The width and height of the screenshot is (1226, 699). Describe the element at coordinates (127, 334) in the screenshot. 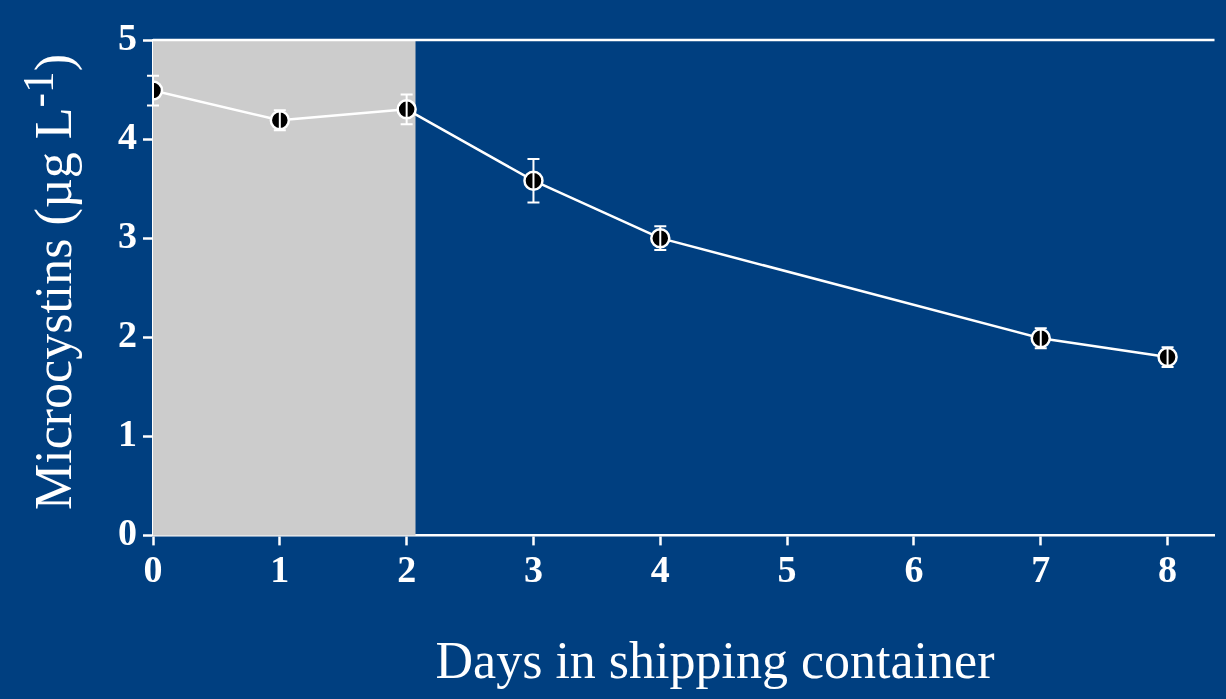

I see `y-tick-label: 2` at that location.